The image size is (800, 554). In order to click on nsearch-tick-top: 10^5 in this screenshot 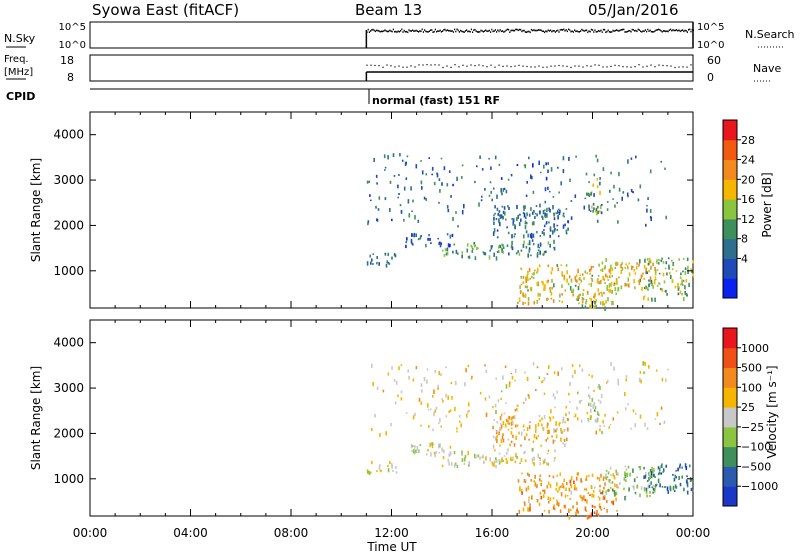, I will do `click(710, 27)`.